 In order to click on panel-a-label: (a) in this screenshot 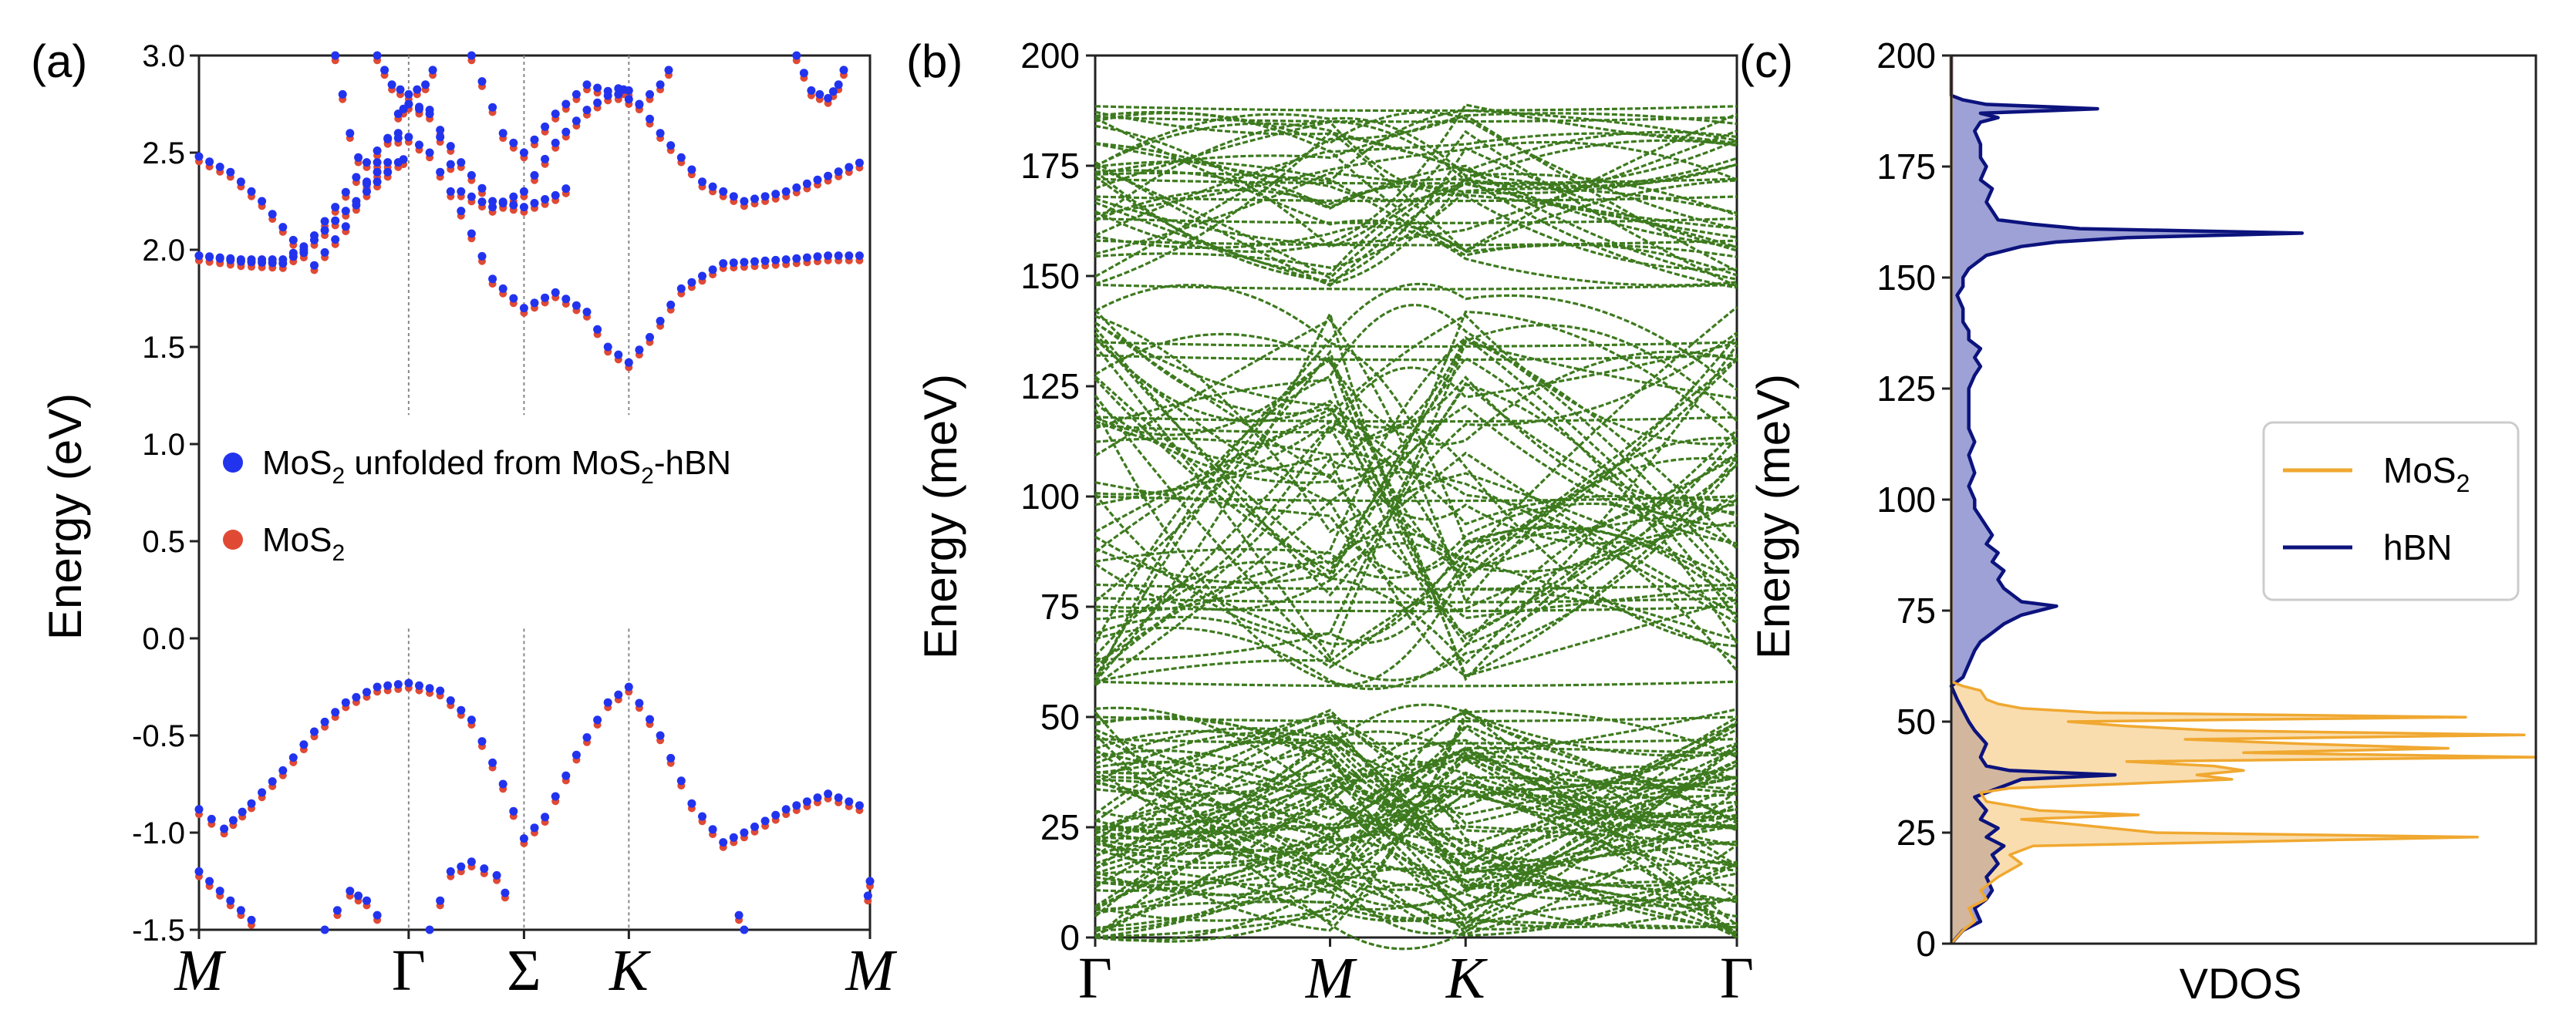, I will do `click(59, 61)`.